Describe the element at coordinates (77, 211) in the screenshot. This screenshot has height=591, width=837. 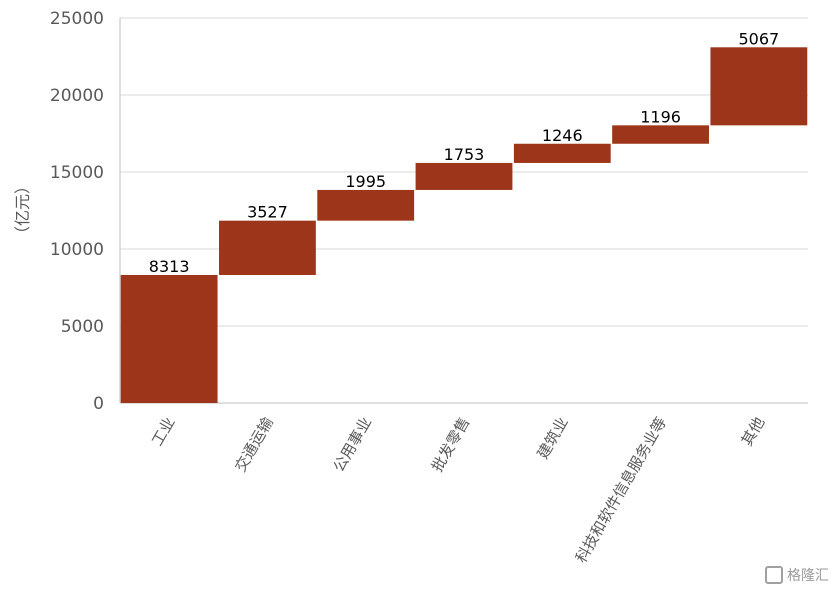
I see `y-axis-ticks: 0 5000 10000 15000 20000 25000` at that location.